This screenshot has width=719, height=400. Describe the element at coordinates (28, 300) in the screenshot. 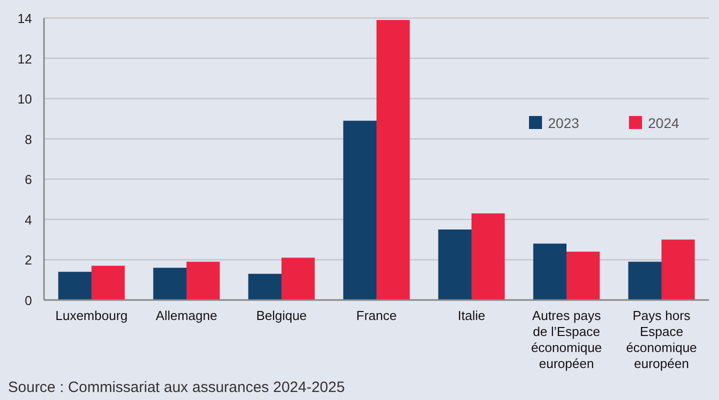

I see `y-tick-label: 0` at that location.